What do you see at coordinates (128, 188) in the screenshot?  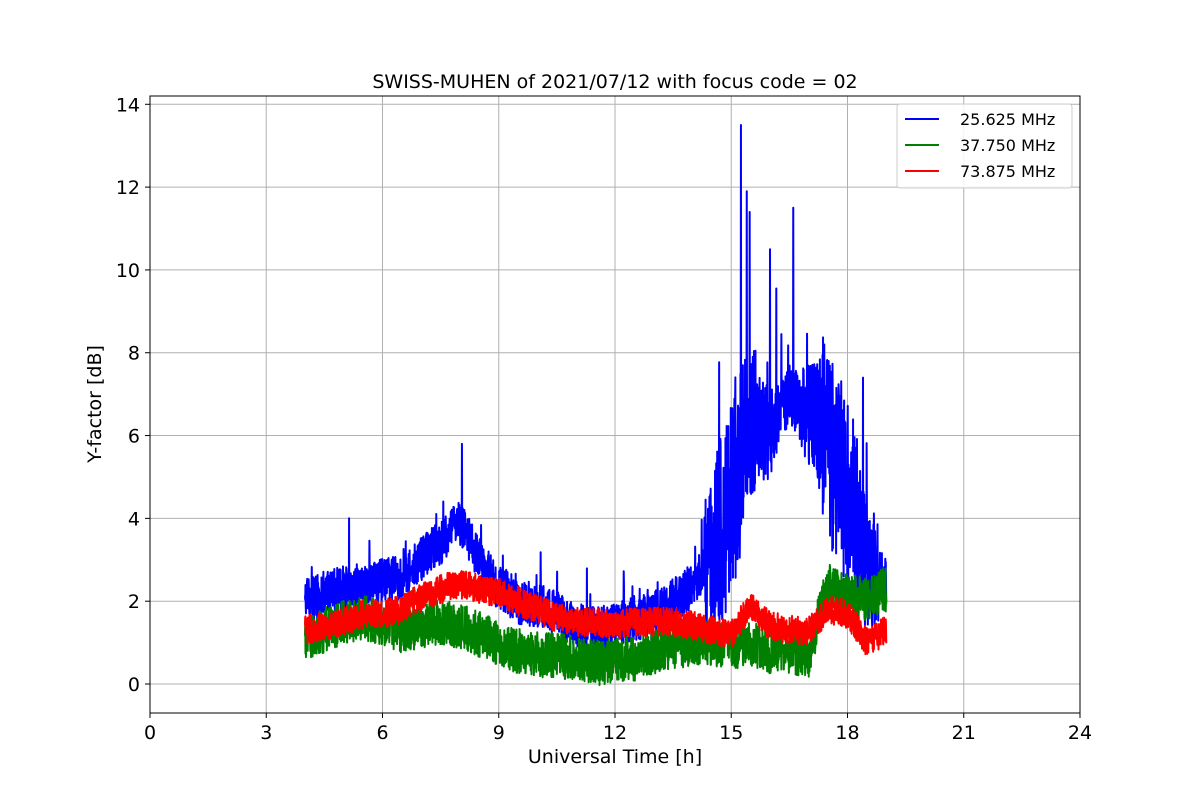 I see `y-tick-label: 12` at bounding box center [128, 188].